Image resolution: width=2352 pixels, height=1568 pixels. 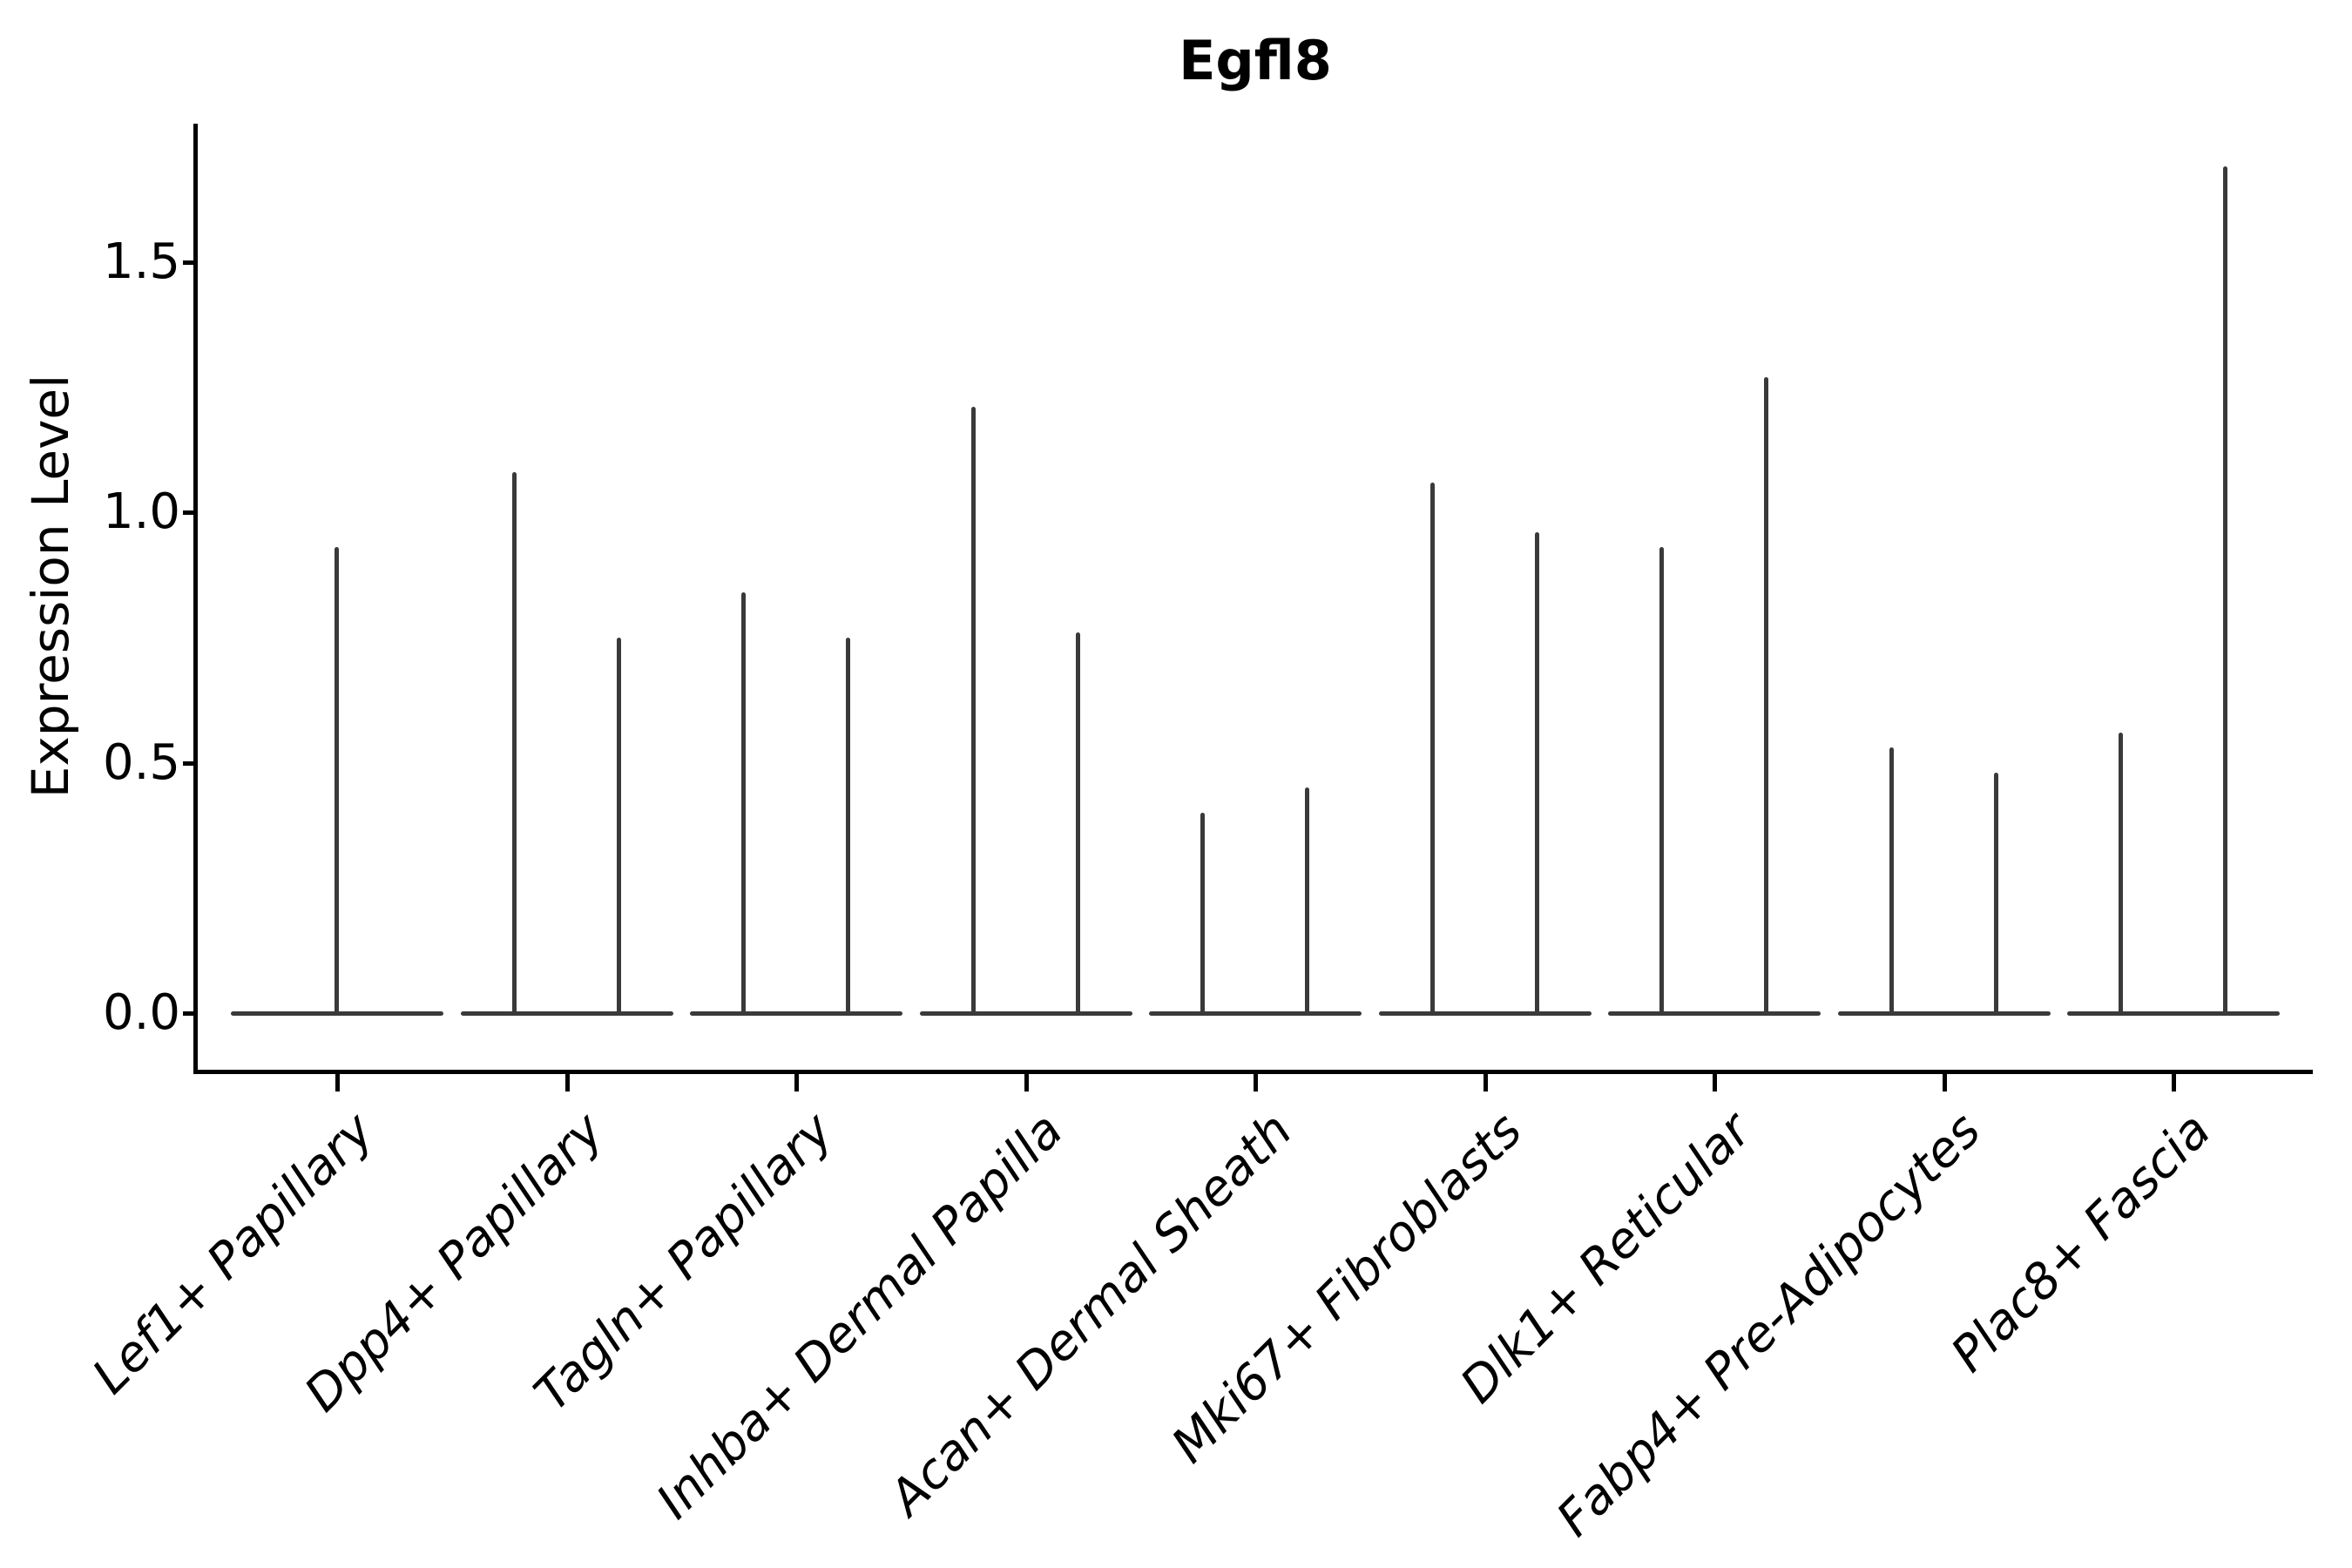 I want to click on y-tick-label: 1.0, so click(x=141, y=511).